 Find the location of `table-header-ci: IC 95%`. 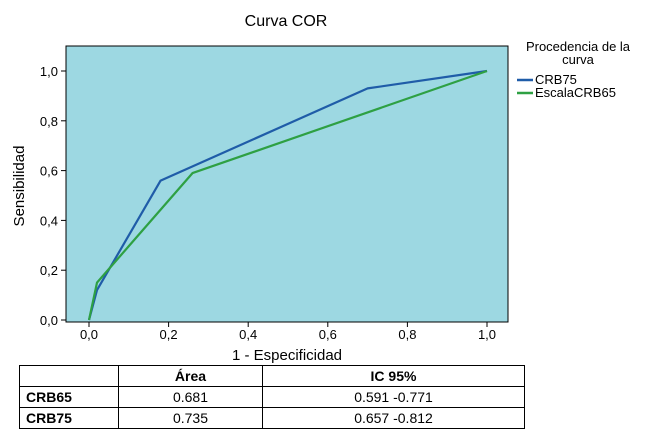

table-header-ci: IC 95% is located at coordinates (394, 376).